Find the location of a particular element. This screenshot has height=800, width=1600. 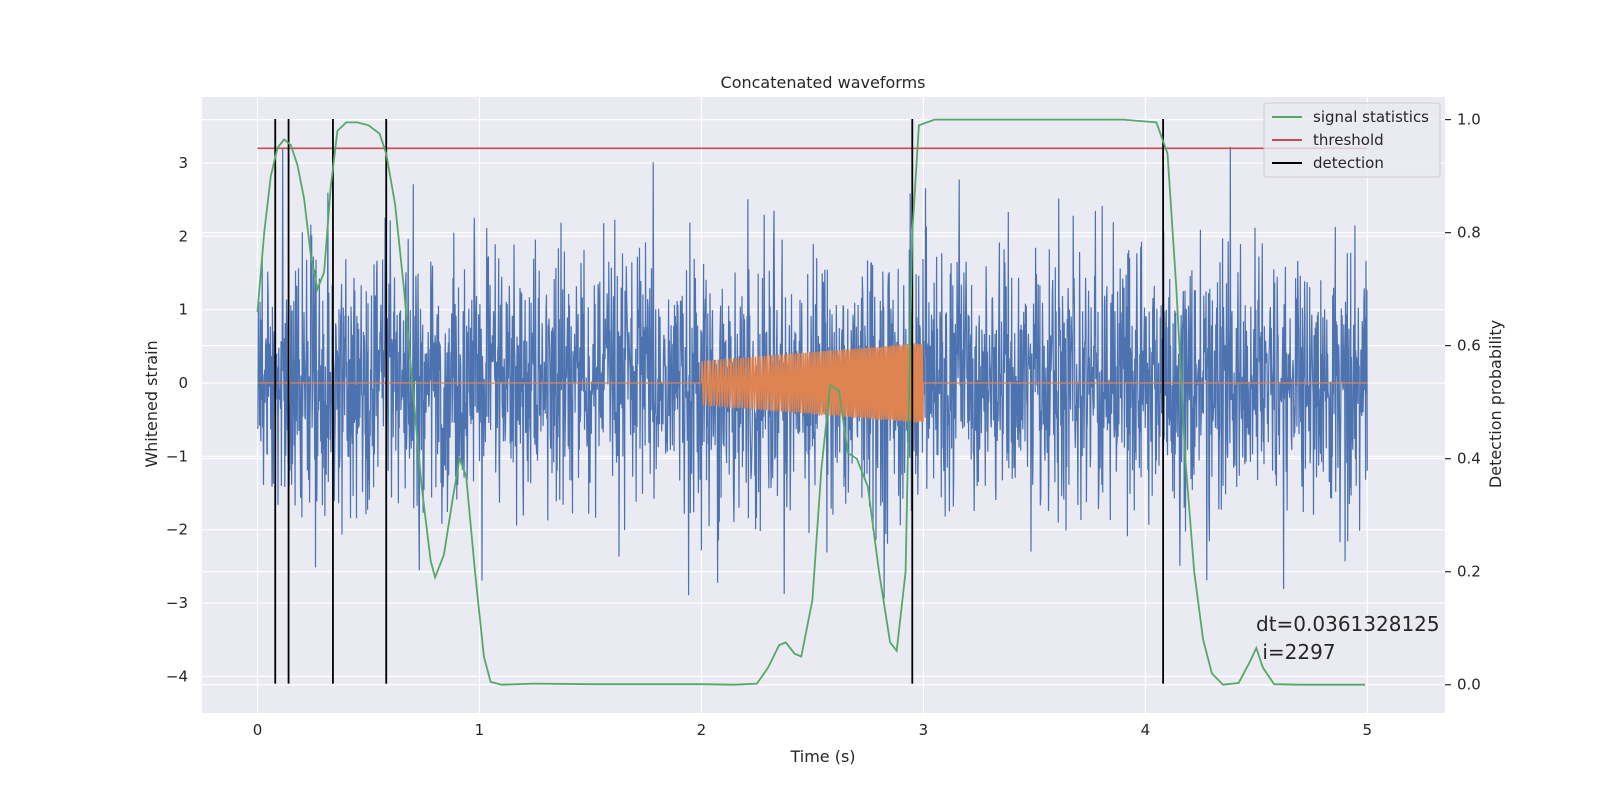

legend: signal statistics threshold detection is located at coordinates (1352, 140).